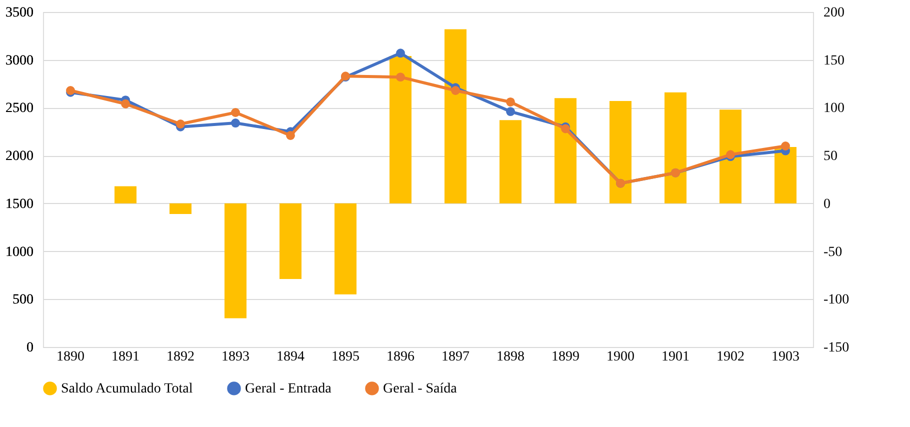 The height and width of the screenshot is (427, 910). What do you see at coordinates (833, 252) in the screenshot?
I see `y2-tick-label: -50` at bounding box center [833, 252].